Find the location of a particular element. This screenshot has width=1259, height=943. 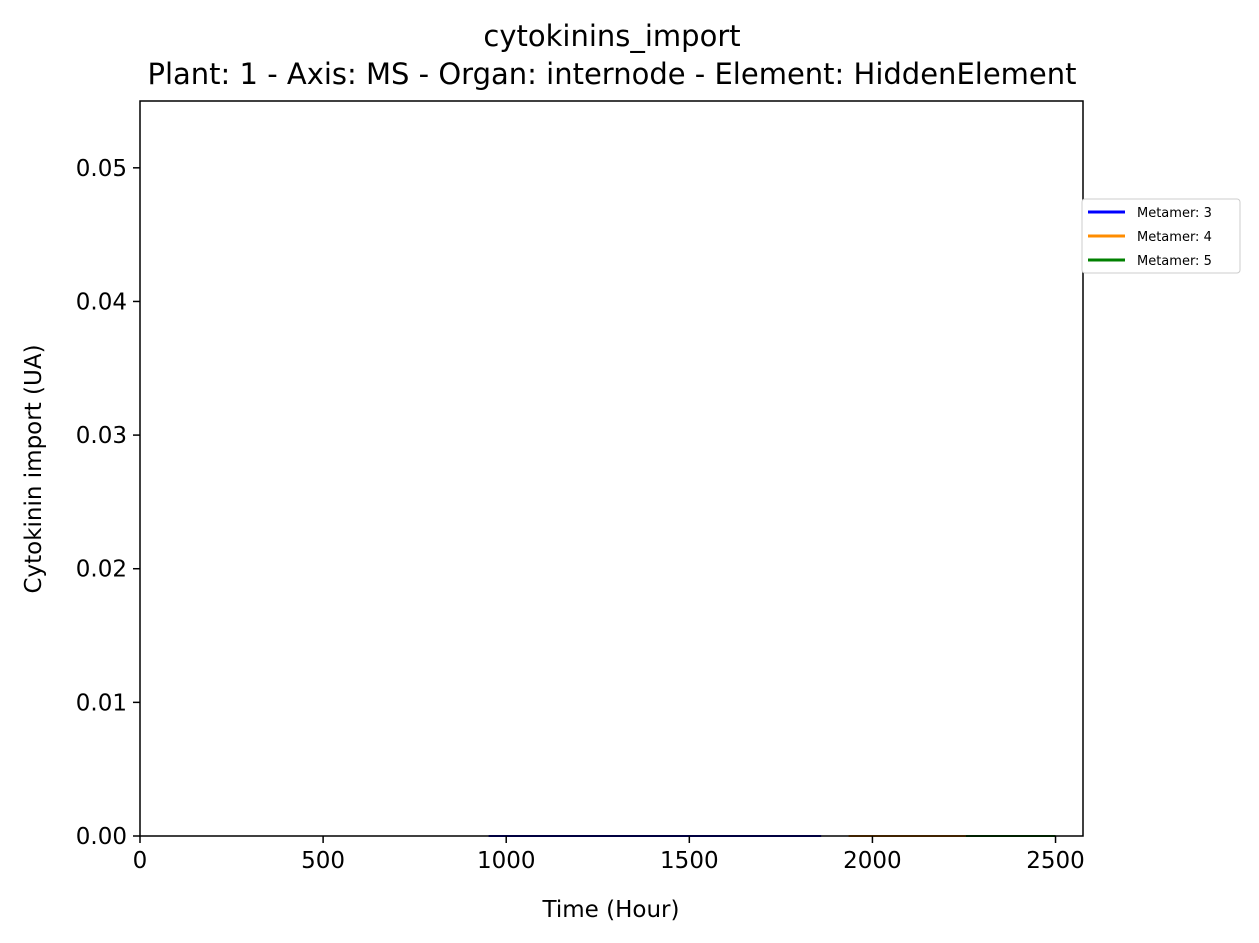

x-tick-label: 2000 is located at coordinates (872, 861).